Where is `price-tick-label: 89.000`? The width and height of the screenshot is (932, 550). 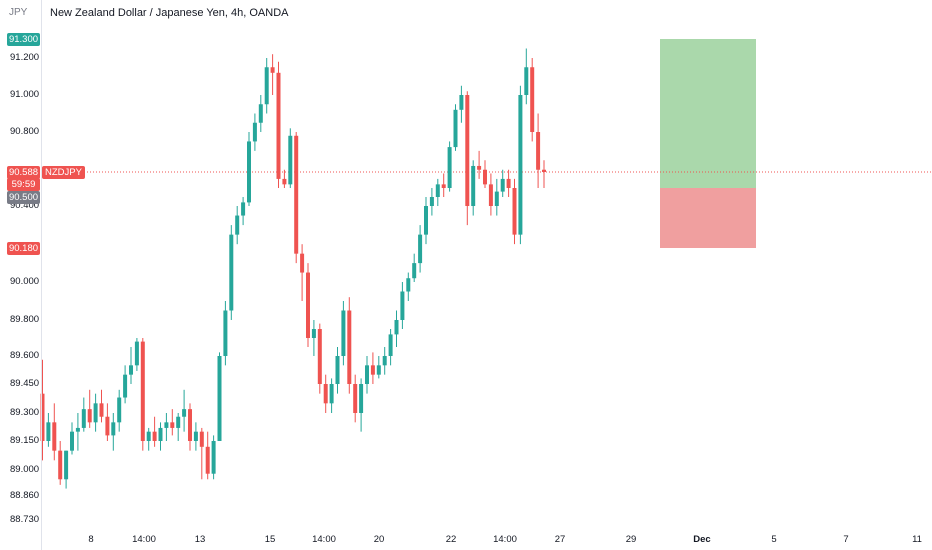
price-tick-label: 89.000 is located at coordinates (25, 469).